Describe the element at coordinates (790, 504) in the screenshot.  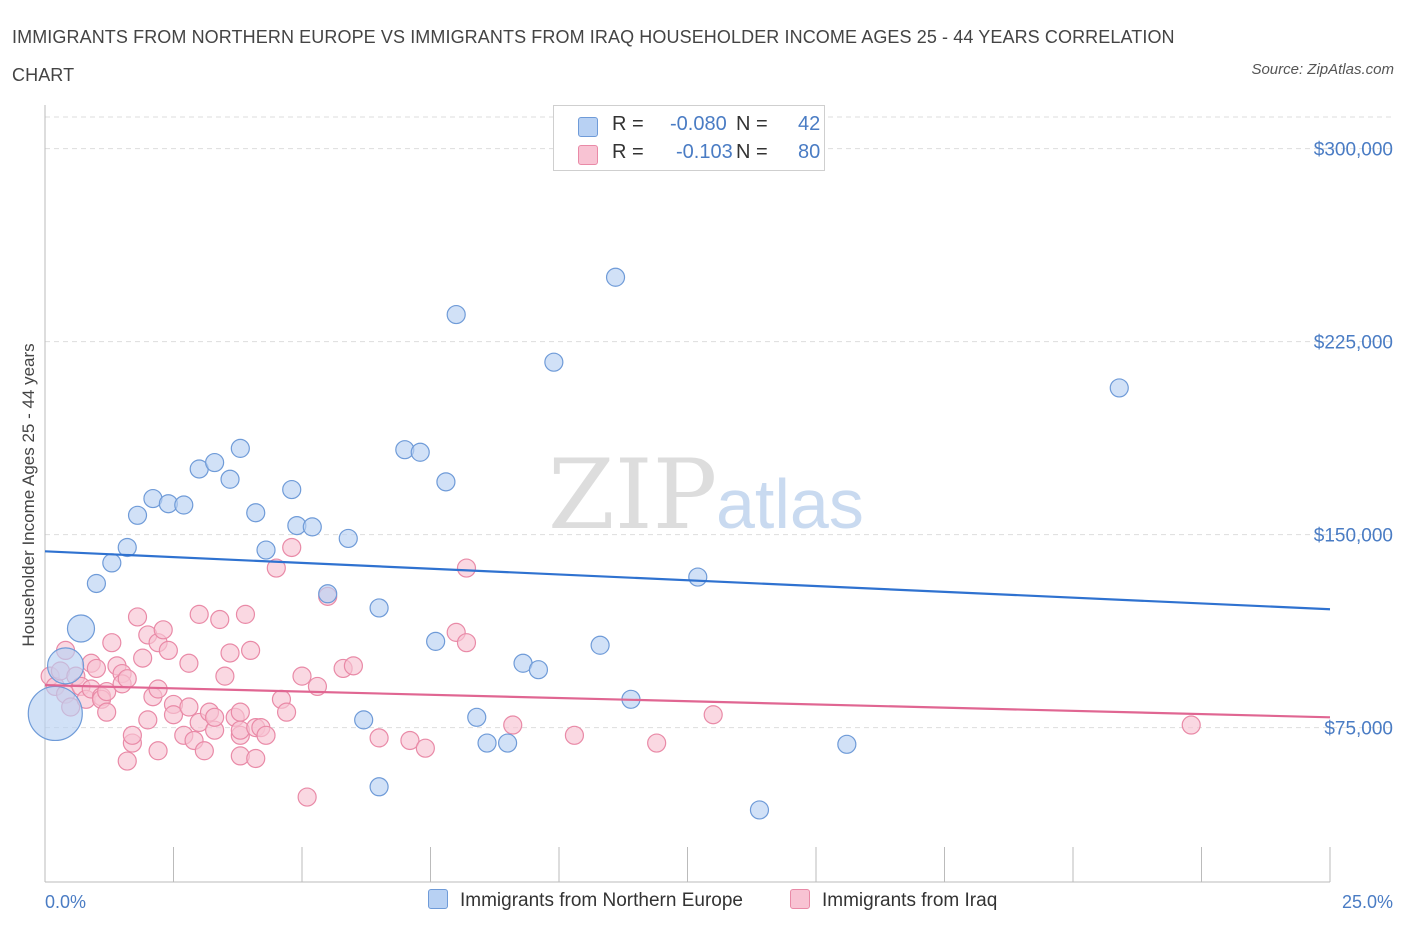
I see `watermark-atlas: atlas` at that location.